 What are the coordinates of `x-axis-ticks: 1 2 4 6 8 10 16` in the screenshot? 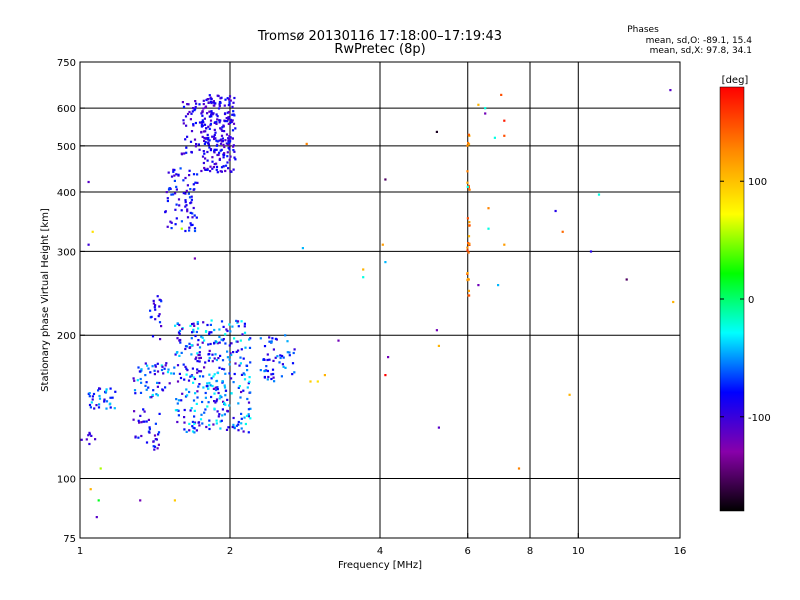 It's located at (381, 545).